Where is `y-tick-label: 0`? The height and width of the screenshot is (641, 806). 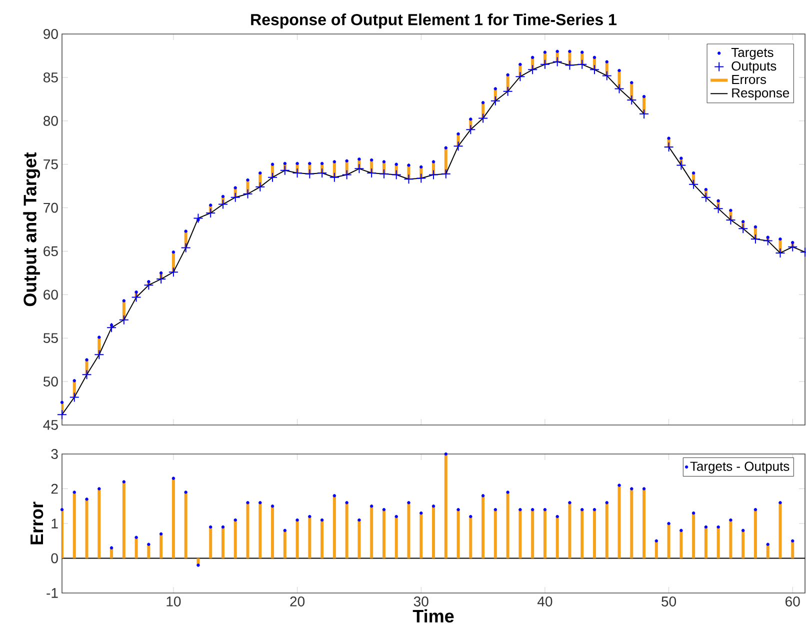 y-tick-label: 0 is located at coordinates (54, 558).